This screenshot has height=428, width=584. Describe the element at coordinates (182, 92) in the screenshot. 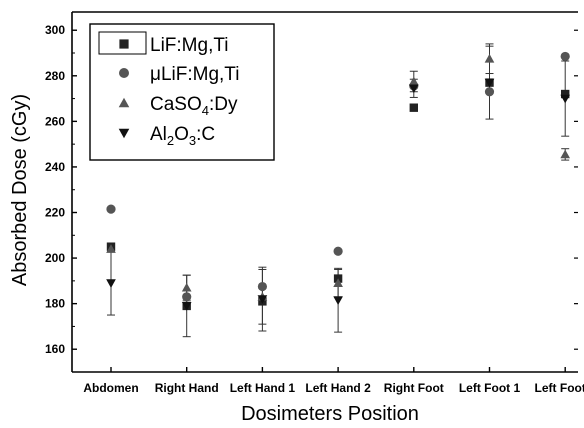

I see `legend: LiF:Mg,Ti μLiF:Mg,Ti CaSO4:Dy Al2O3:C` at that location.